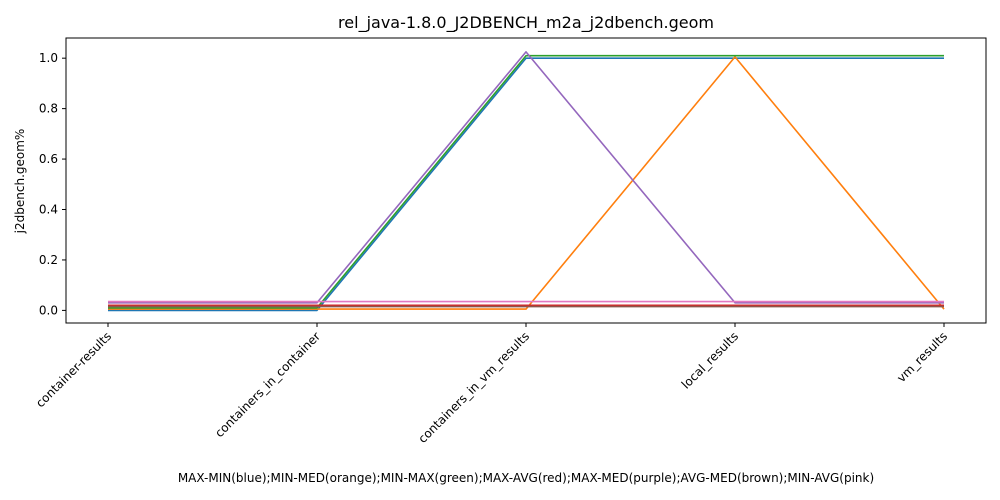 The height and width of the screenshot is (500, 1000). I want to click on y-tick-label: 1.0, so click(48, 58).